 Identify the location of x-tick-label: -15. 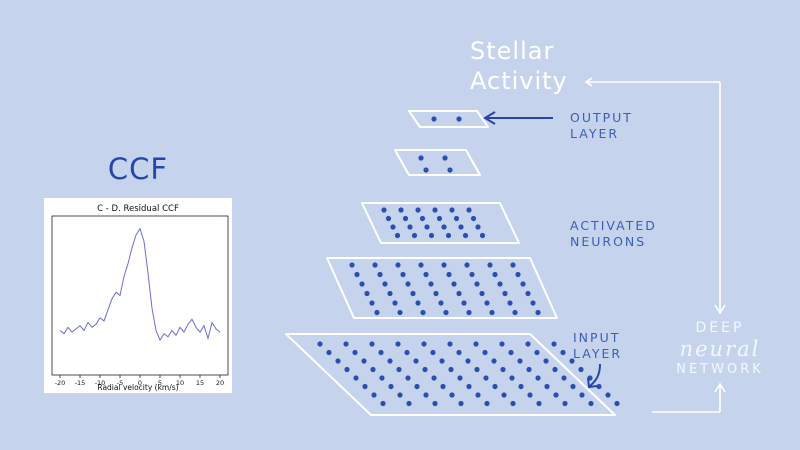
(80, 383).